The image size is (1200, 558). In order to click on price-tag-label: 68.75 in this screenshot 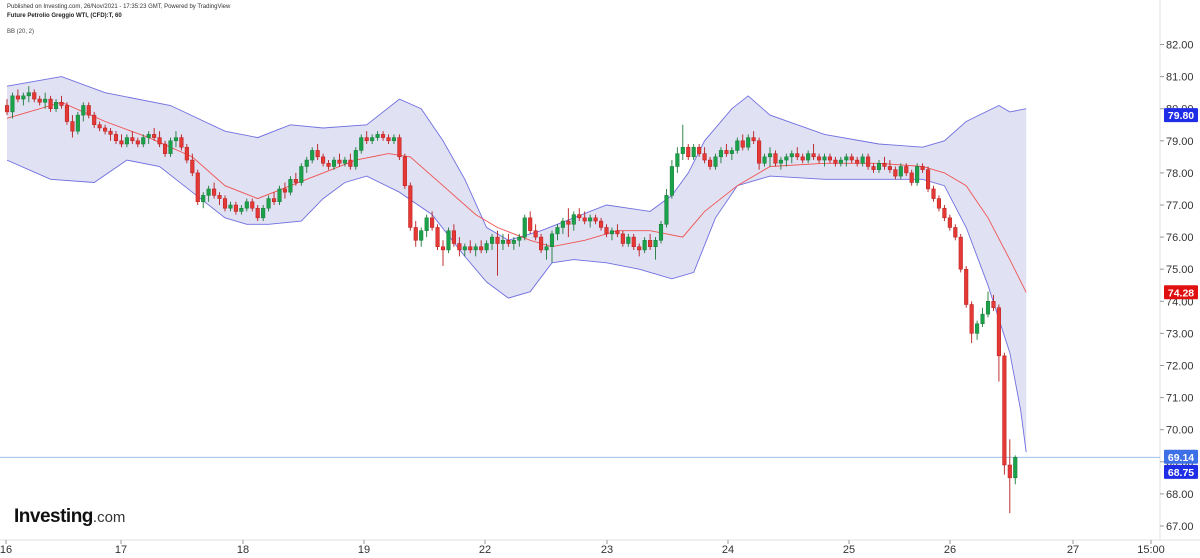, I will do `click(1181, 473)`.